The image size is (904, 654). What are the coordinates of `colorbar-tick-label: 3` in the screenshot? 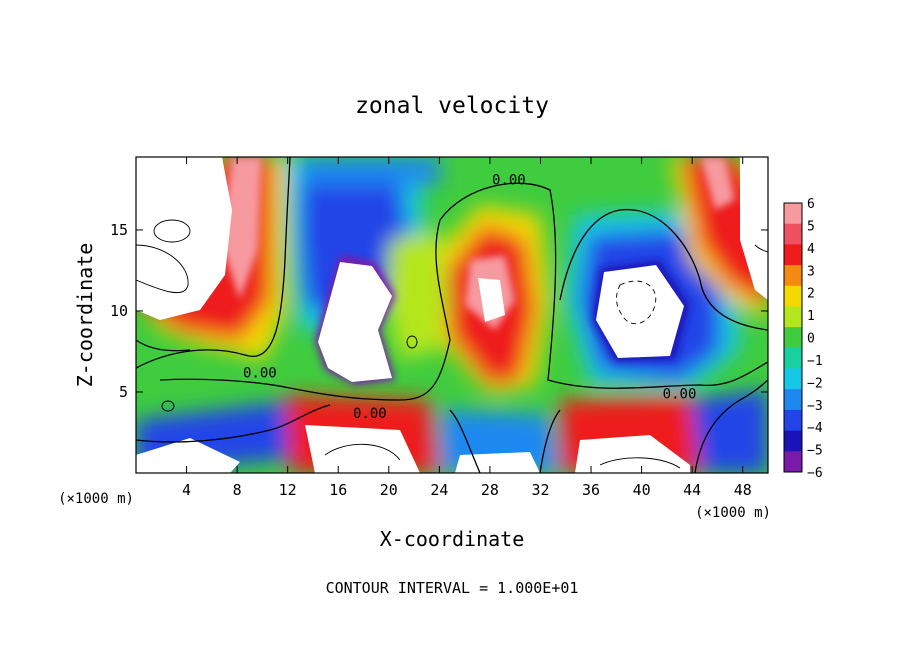 It's located at (811, 271).